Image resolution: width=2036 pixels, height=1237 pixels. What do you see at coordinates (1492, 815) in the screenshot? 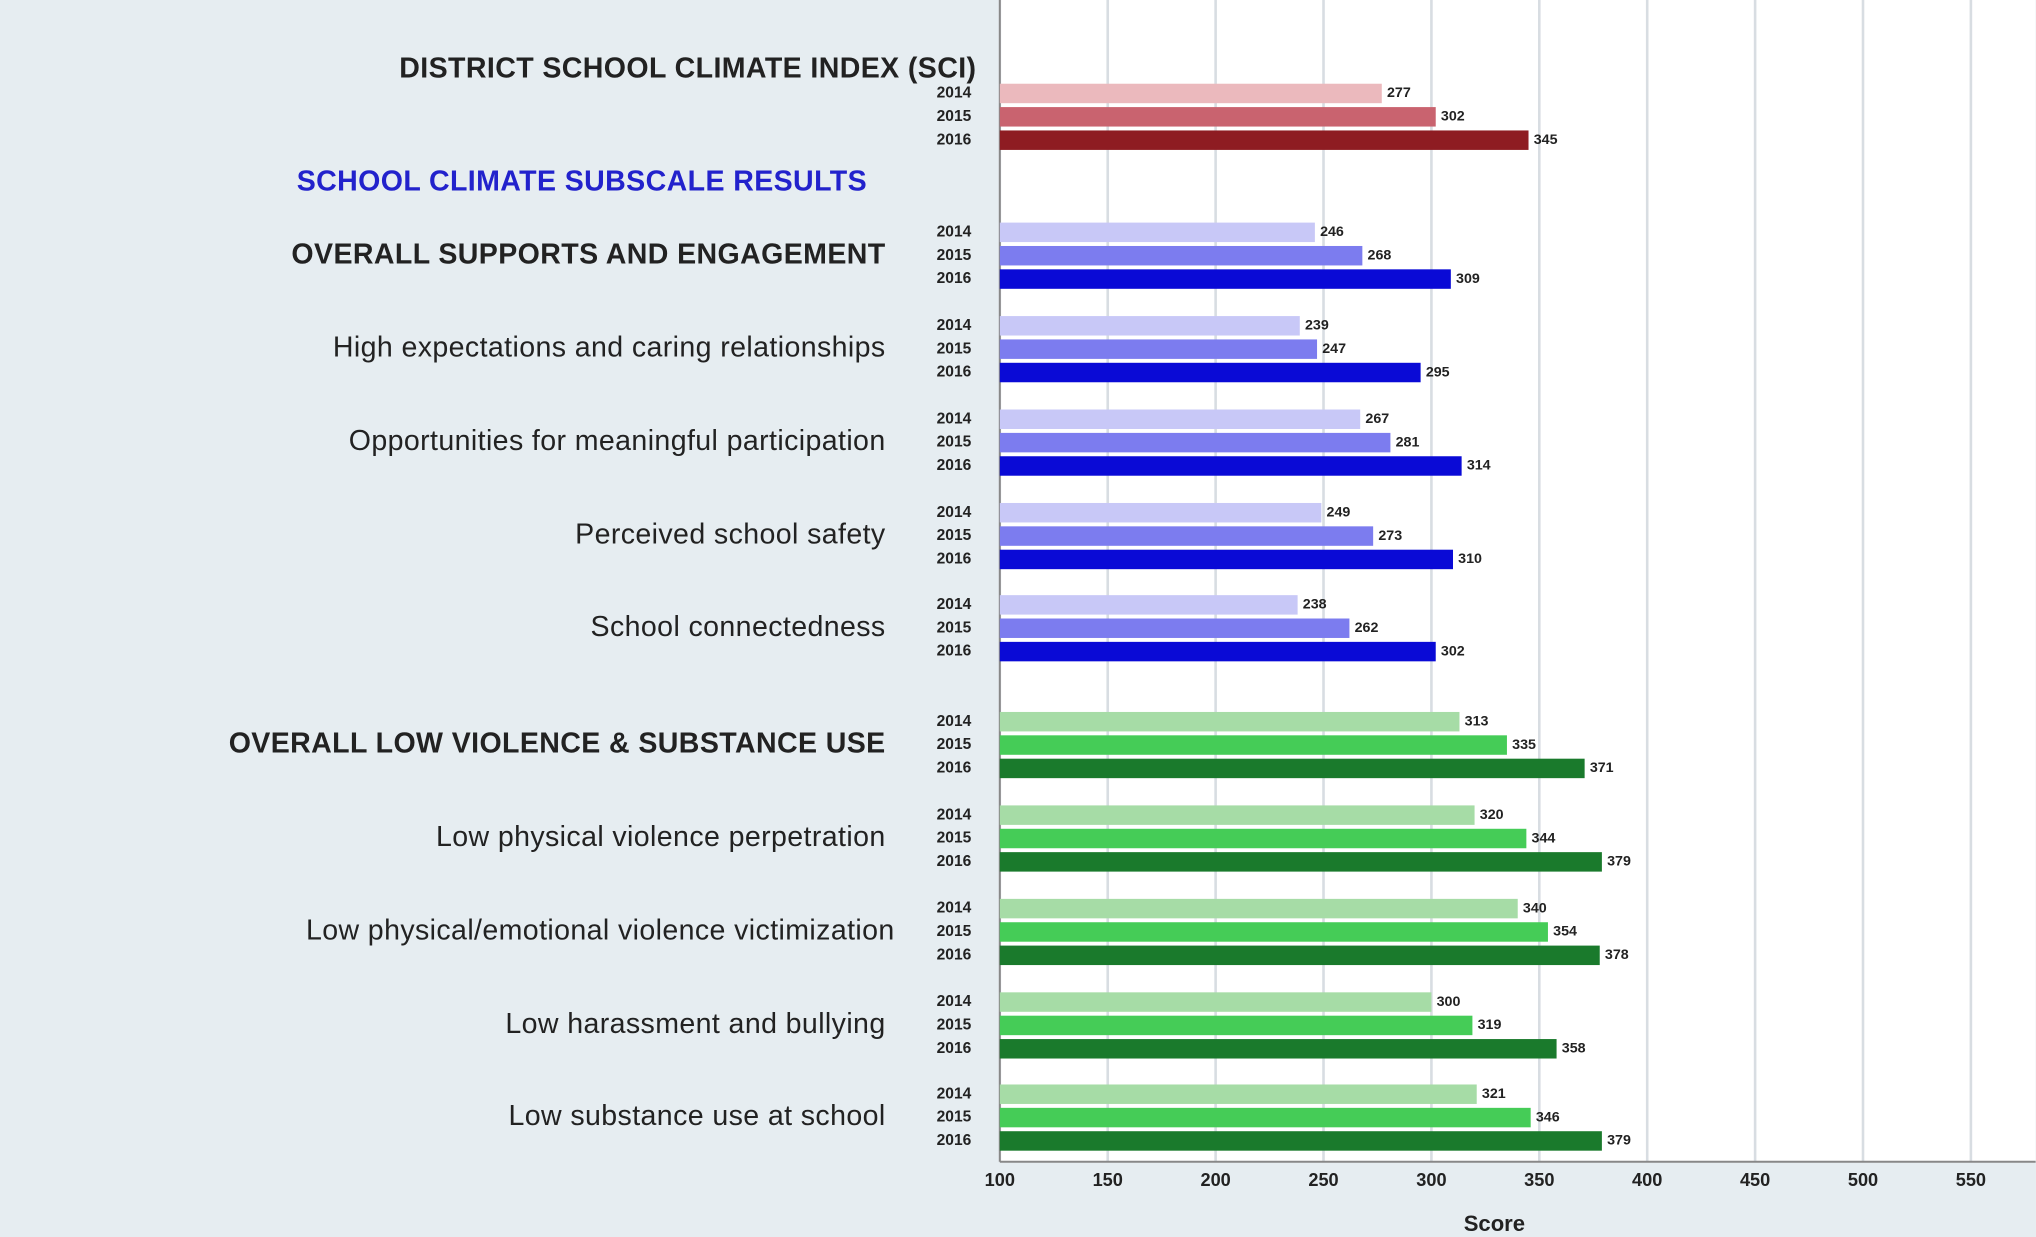
I see `value-label: 320` at bounding box center [1492, 815].